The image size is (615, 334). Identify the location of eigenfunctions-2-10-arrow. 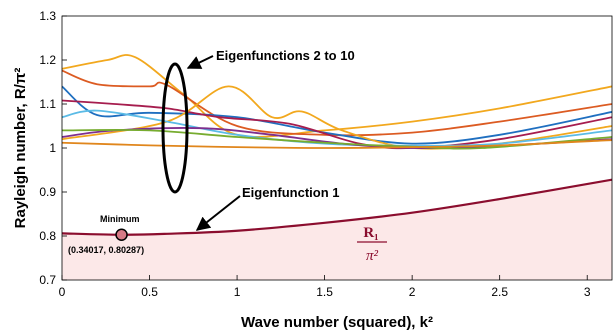
(200, 62).